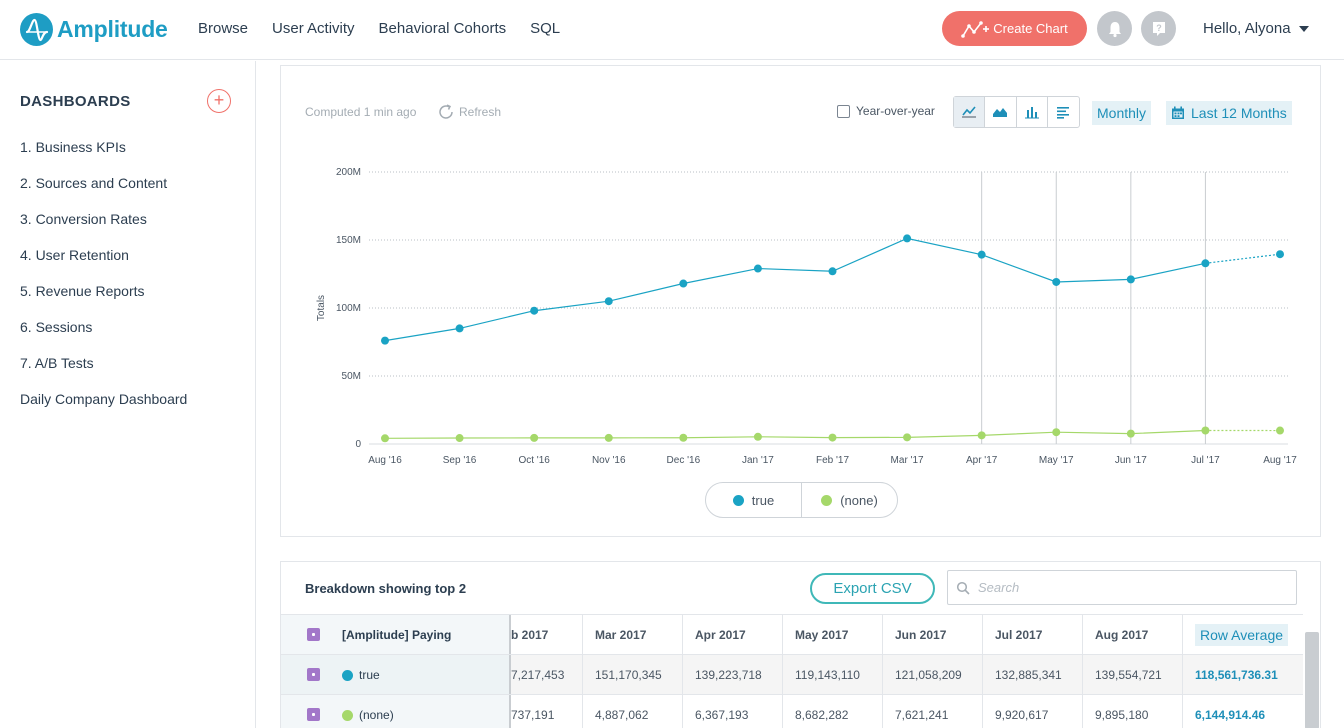 The height and width of the screenshot is (728, 1344). I want to click on chart-legend: true (none), so click(801, 500).